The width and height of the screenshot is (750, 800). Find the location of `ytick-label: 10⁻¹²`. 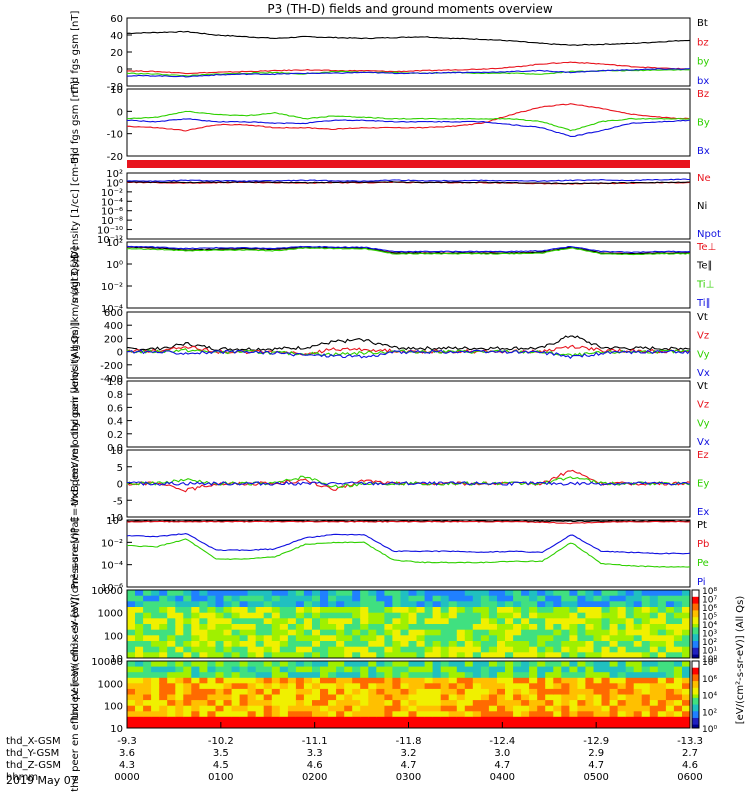

ytick-label: 10⁻¹² is located at coordinates (110, 240).